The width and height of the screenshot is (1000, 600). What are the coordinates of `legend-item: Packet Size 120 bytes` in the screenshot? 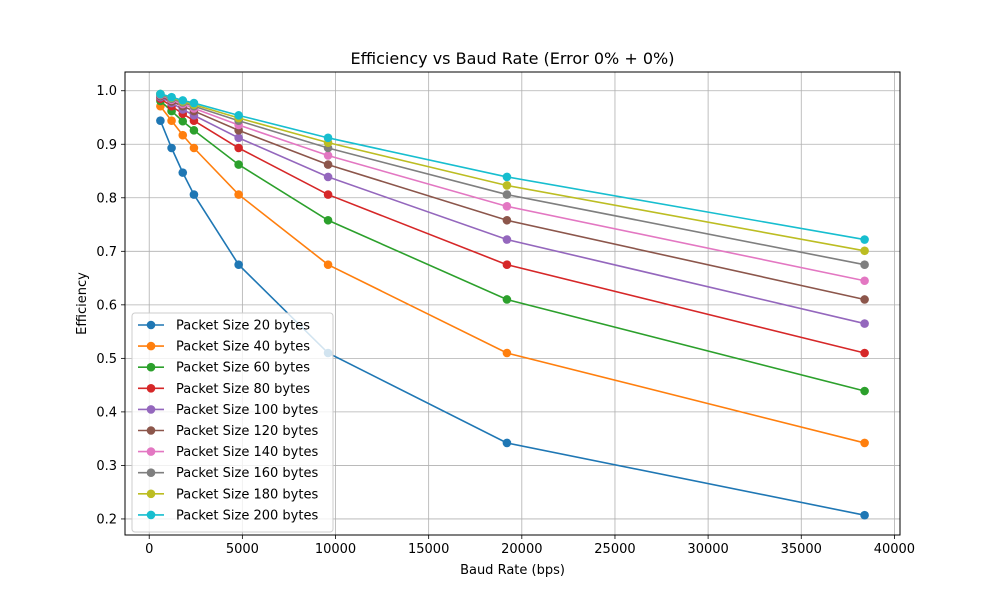 It's located at (228, 431).